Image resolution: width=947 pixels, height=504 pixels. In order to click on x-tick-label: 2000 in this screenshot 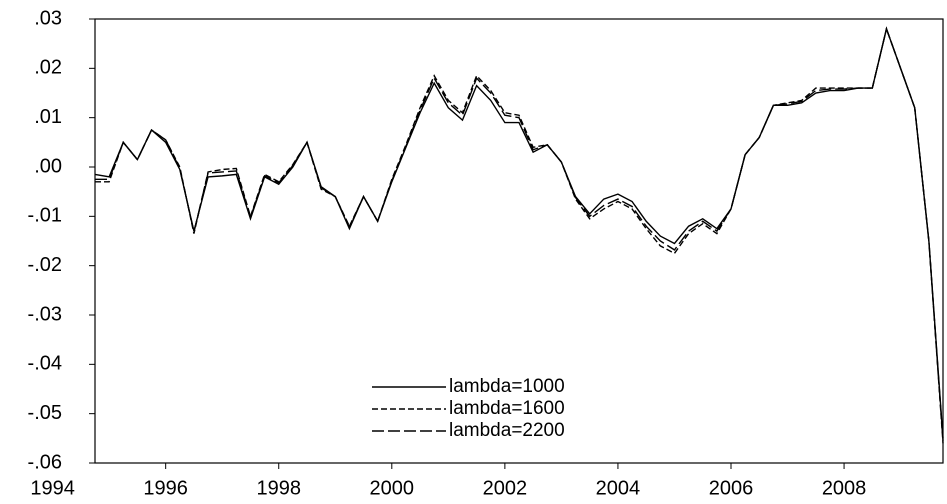, I will do `click(392, 488)`.